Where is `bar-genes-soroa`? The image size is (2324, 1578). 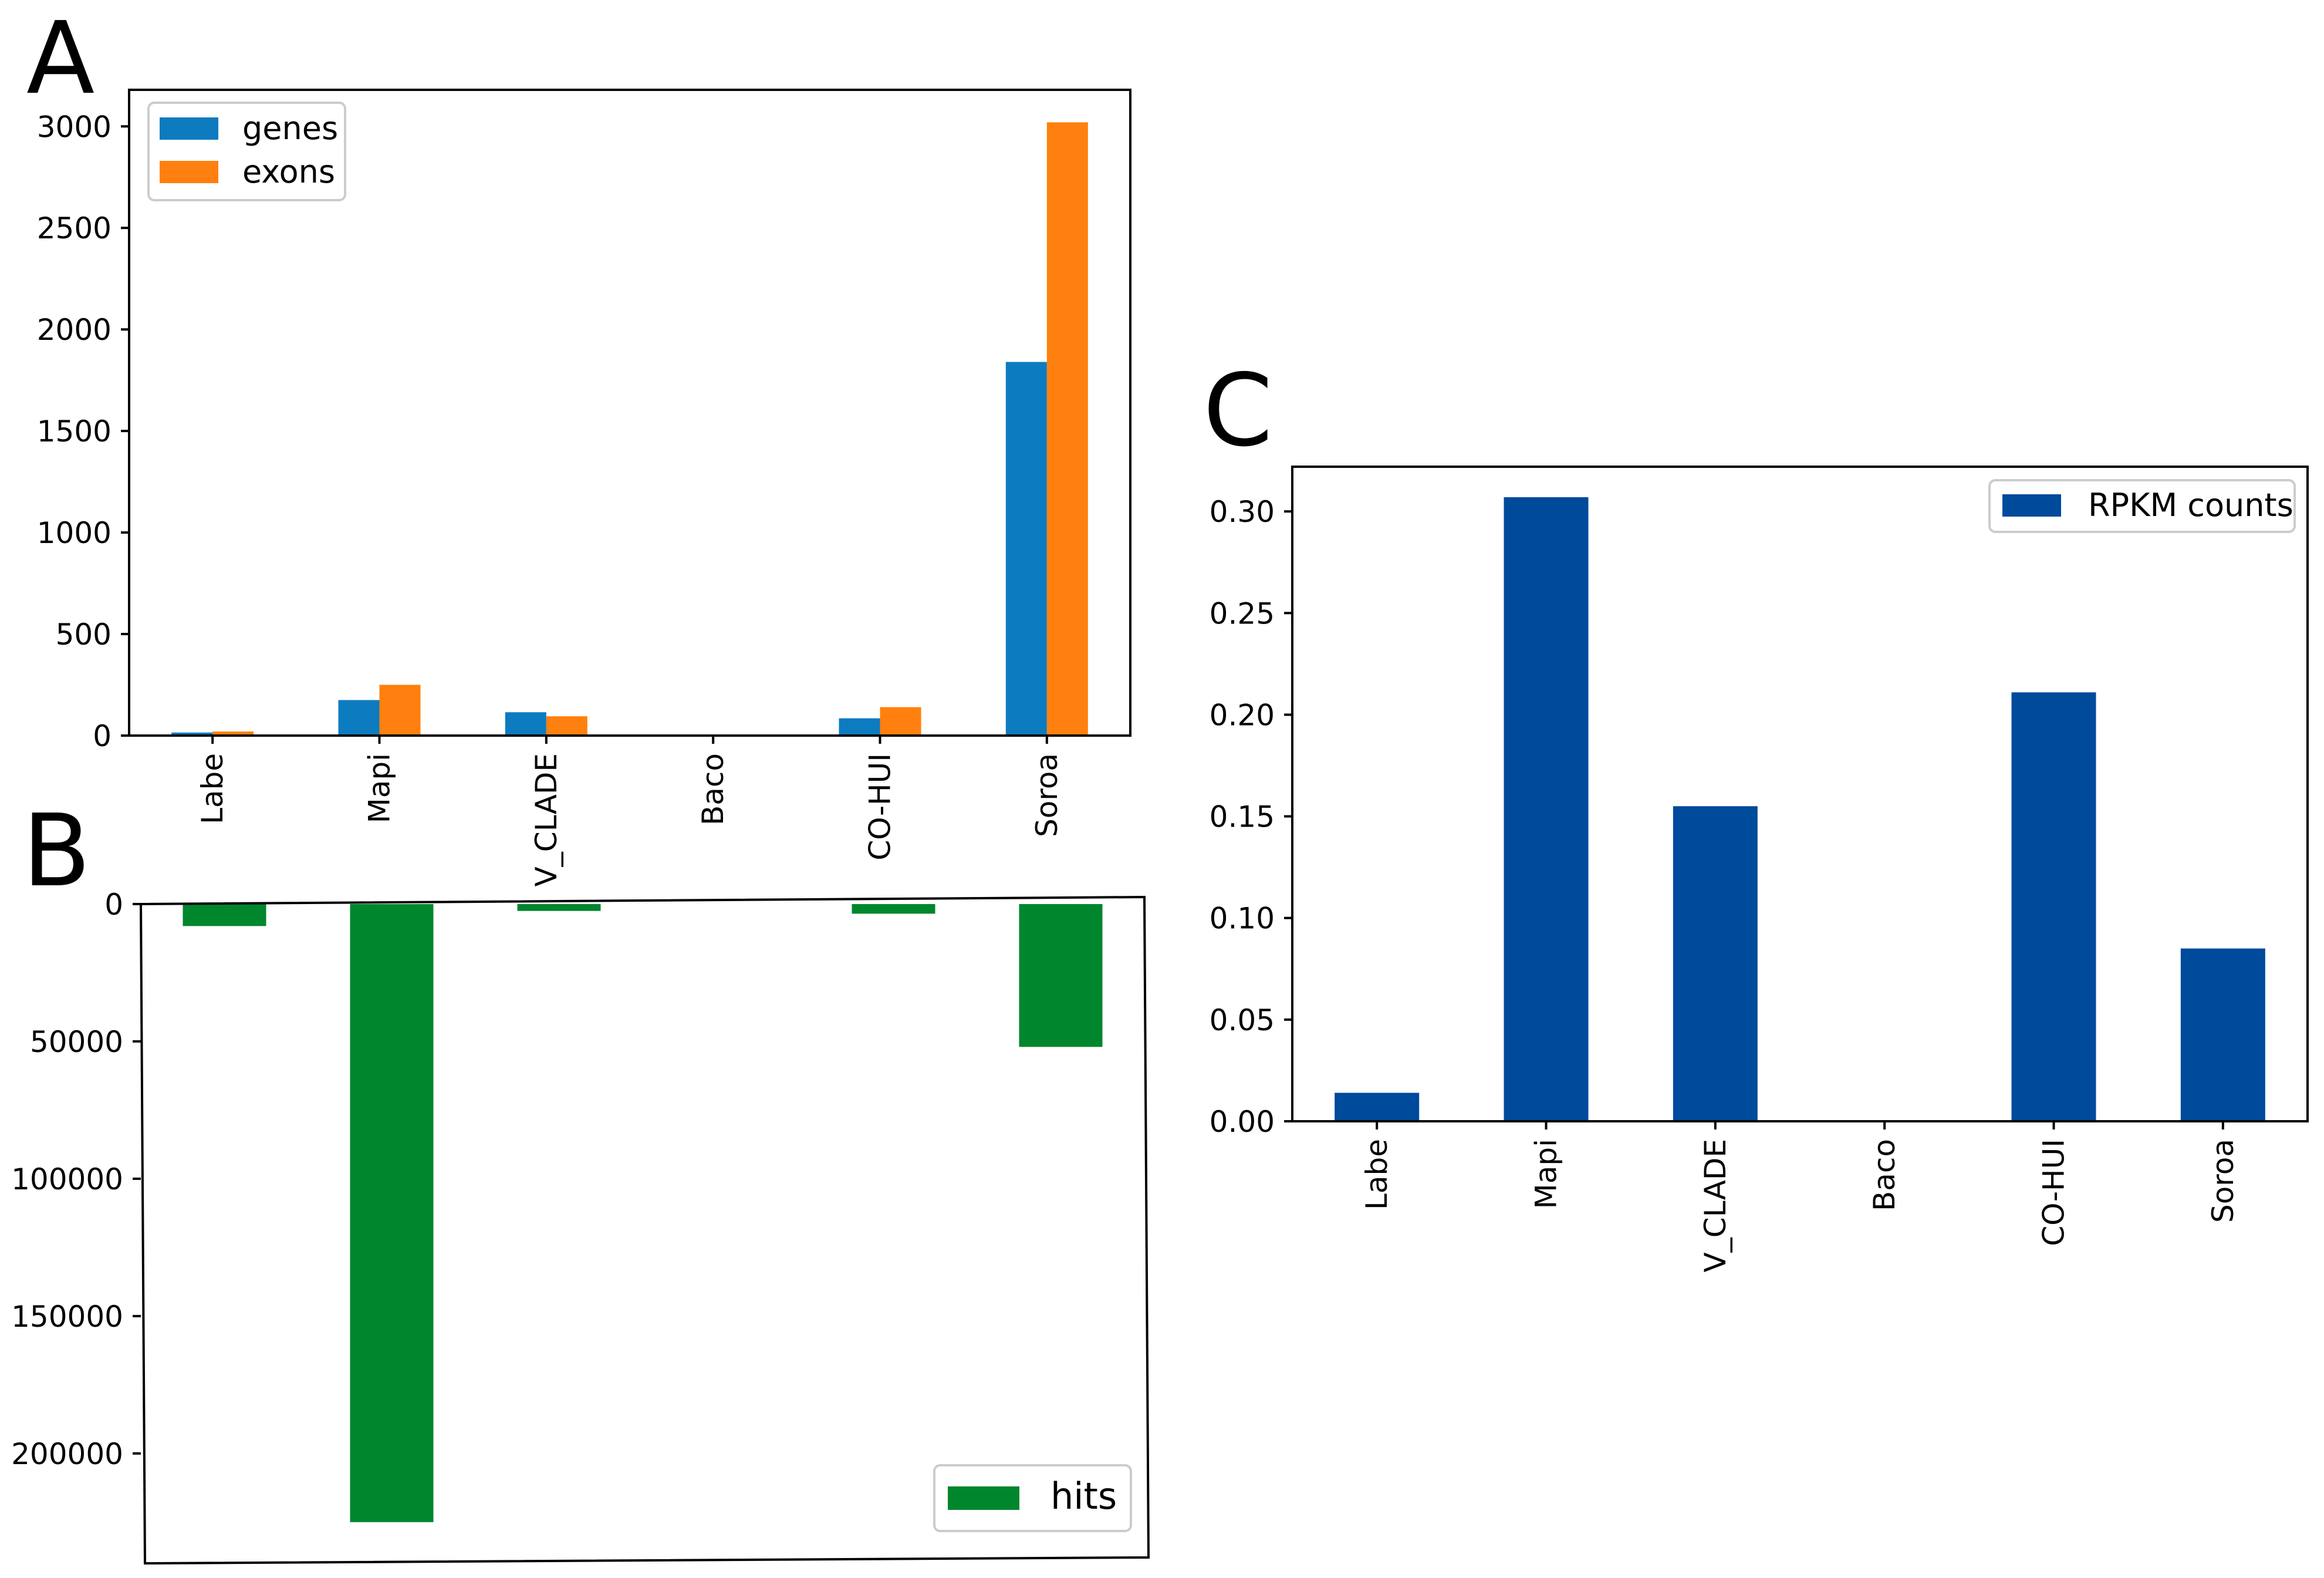 bar-genes-soroa is located at coordinates (1026, 549).